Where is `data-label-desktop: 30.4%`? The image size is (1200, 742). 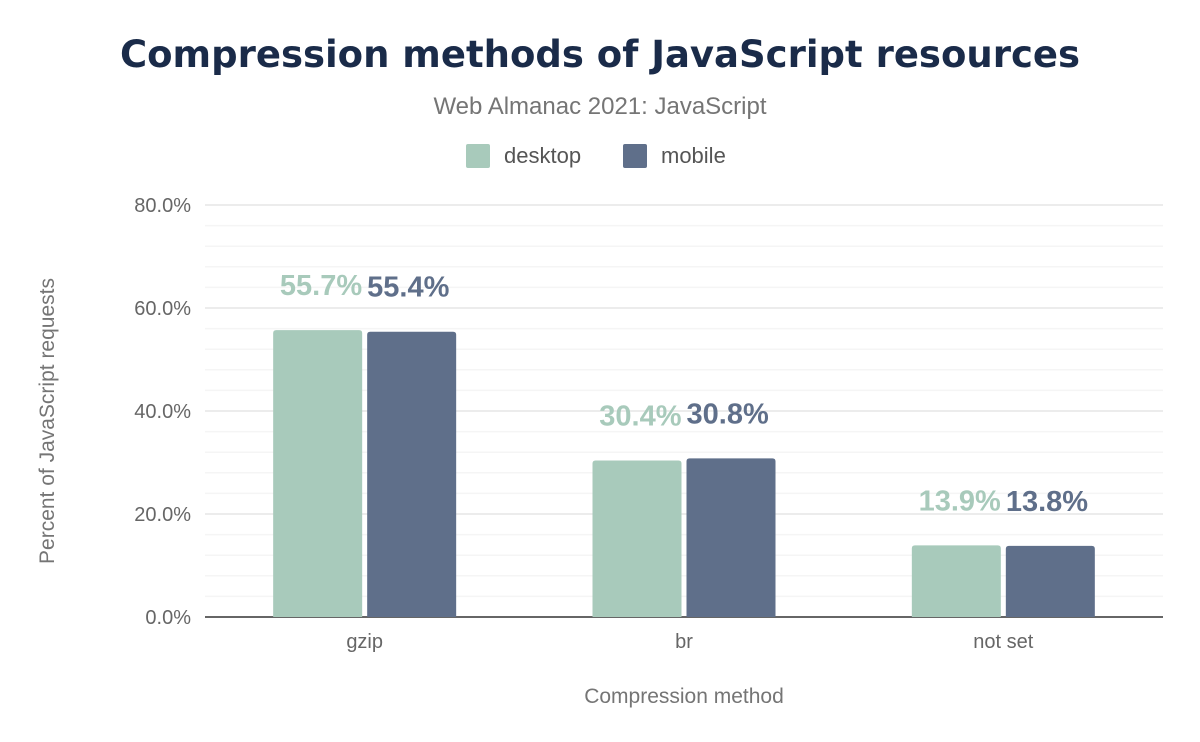
data-label-desktop: 30.4% is located at coordinates (640, 416).